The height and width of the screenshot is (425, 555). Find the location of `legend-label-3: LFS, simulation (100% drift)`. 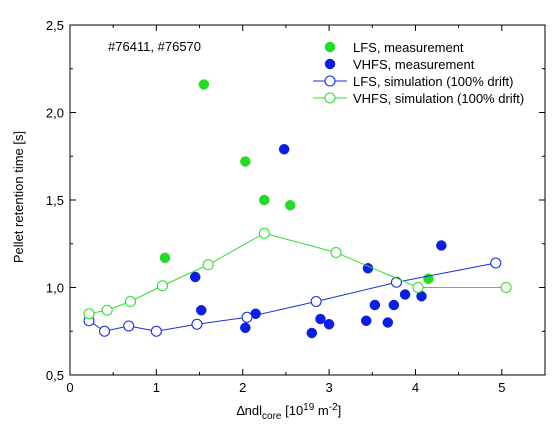

legend-label-3: LFS, simulation (100% drift) is located at coordinates (433, 81).